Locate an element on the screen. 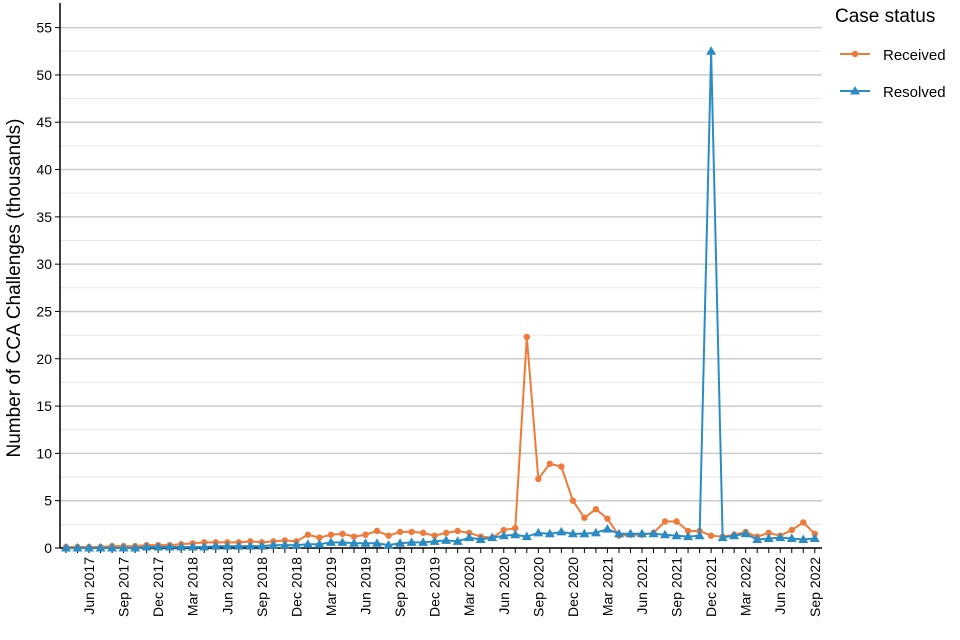  x-tick-label: Dec 2021 is located at coordinates (711, 587).